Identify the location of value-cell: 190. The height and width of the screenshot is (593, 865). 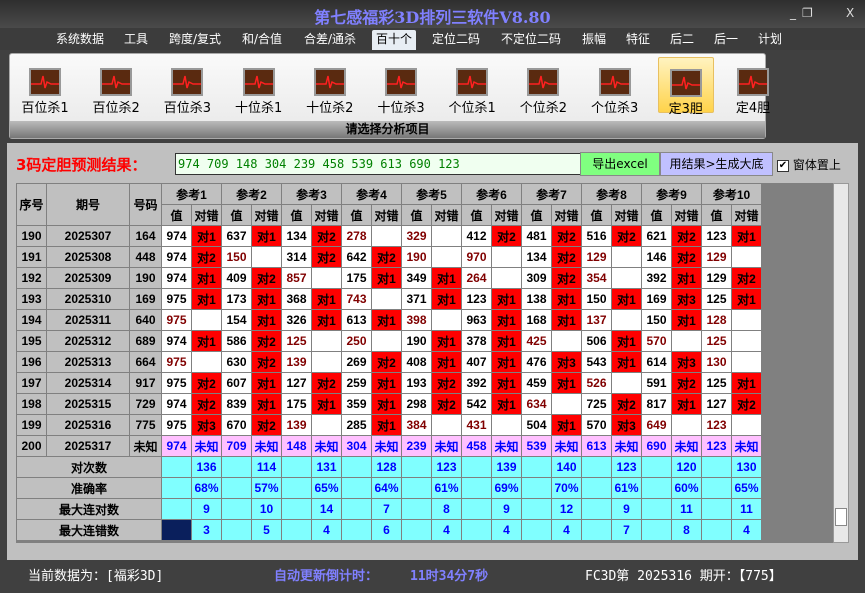
(416, 341).